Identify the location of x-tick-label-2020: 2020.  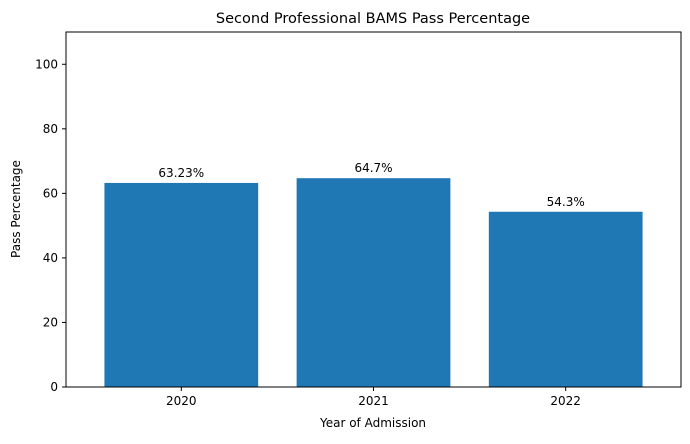
(181, 401).